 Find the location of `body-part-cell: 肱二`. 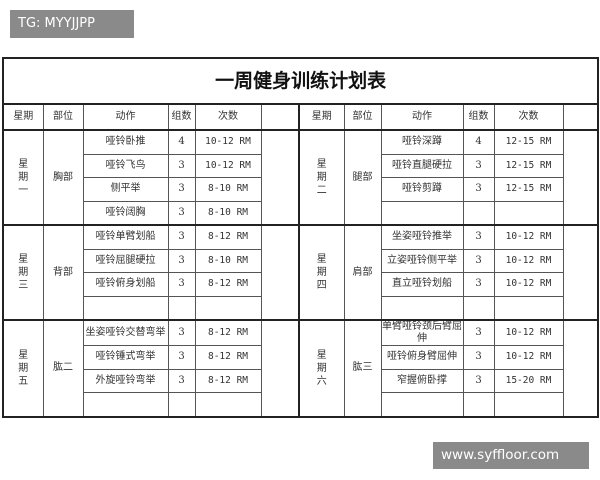

body-part-cell: 肱二 is located at coordinates (63, 368).